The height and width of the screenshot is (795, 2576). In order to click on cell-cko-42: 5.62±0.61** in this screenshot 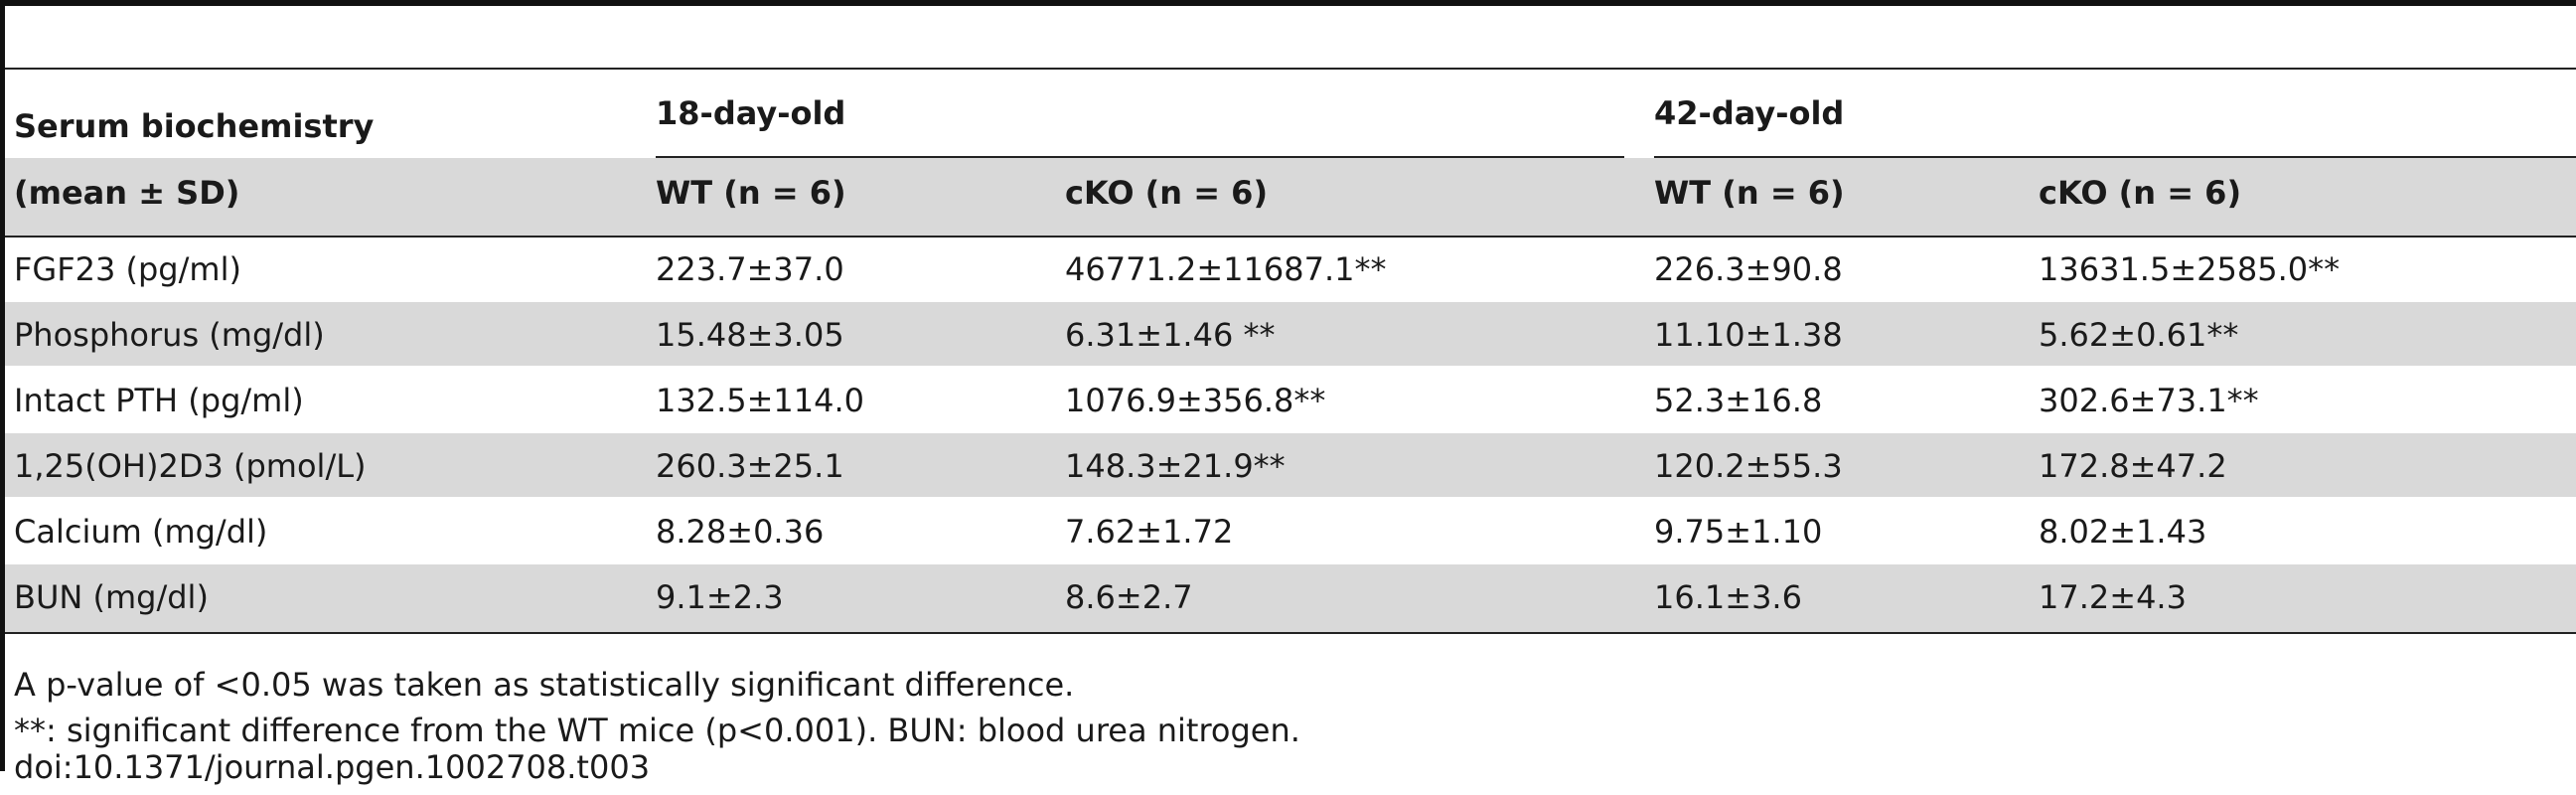, I will do `click(2139, 335)`.